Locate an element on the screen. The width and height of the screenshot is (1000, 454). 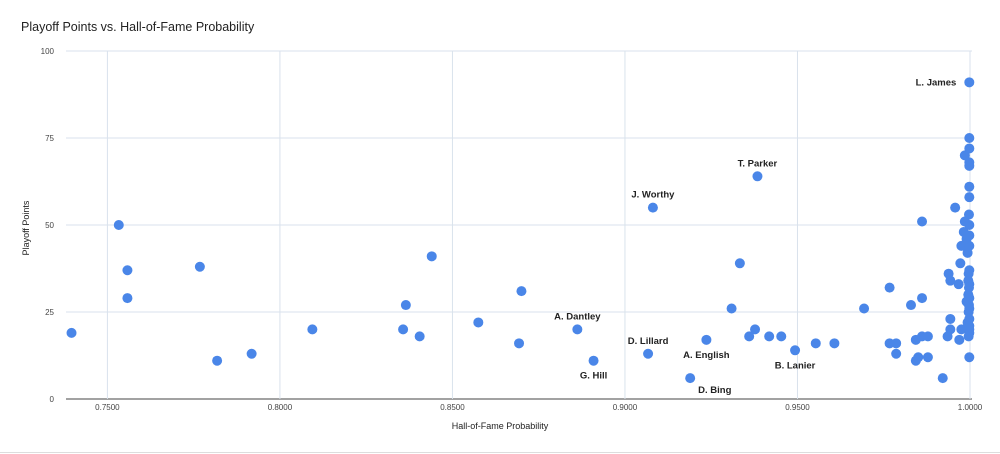
y-tick-label: 0 is located at coordinates (52, 399).